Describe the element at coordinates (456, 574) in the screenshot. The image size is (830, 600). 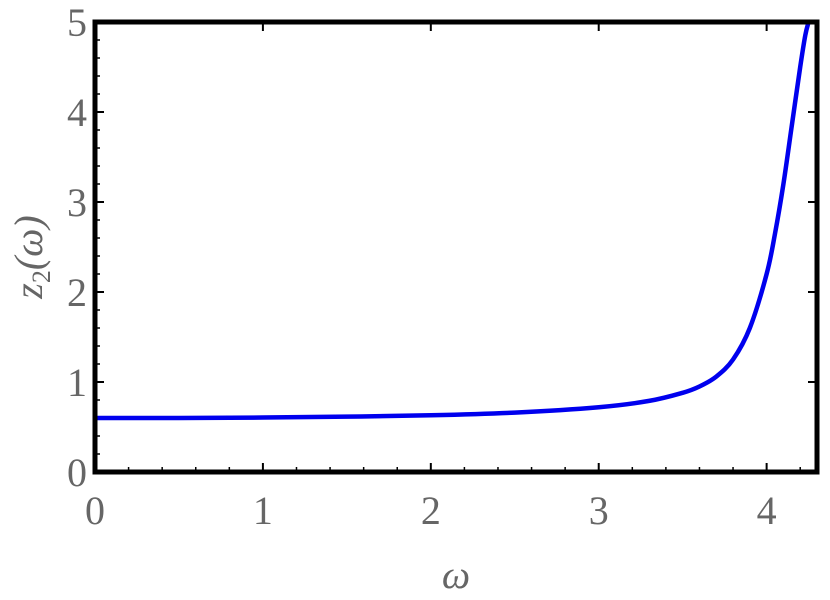
I see `x-axis-label: ω` at that location.